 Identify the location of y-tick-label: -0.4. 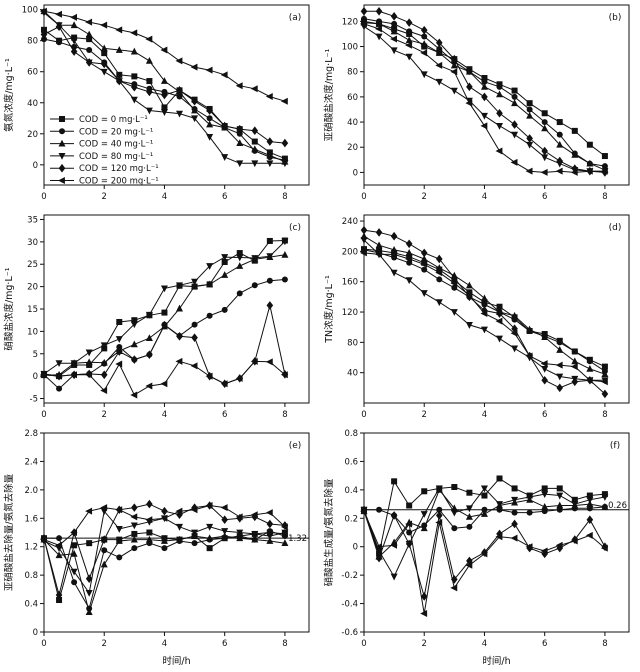
(349, 605).